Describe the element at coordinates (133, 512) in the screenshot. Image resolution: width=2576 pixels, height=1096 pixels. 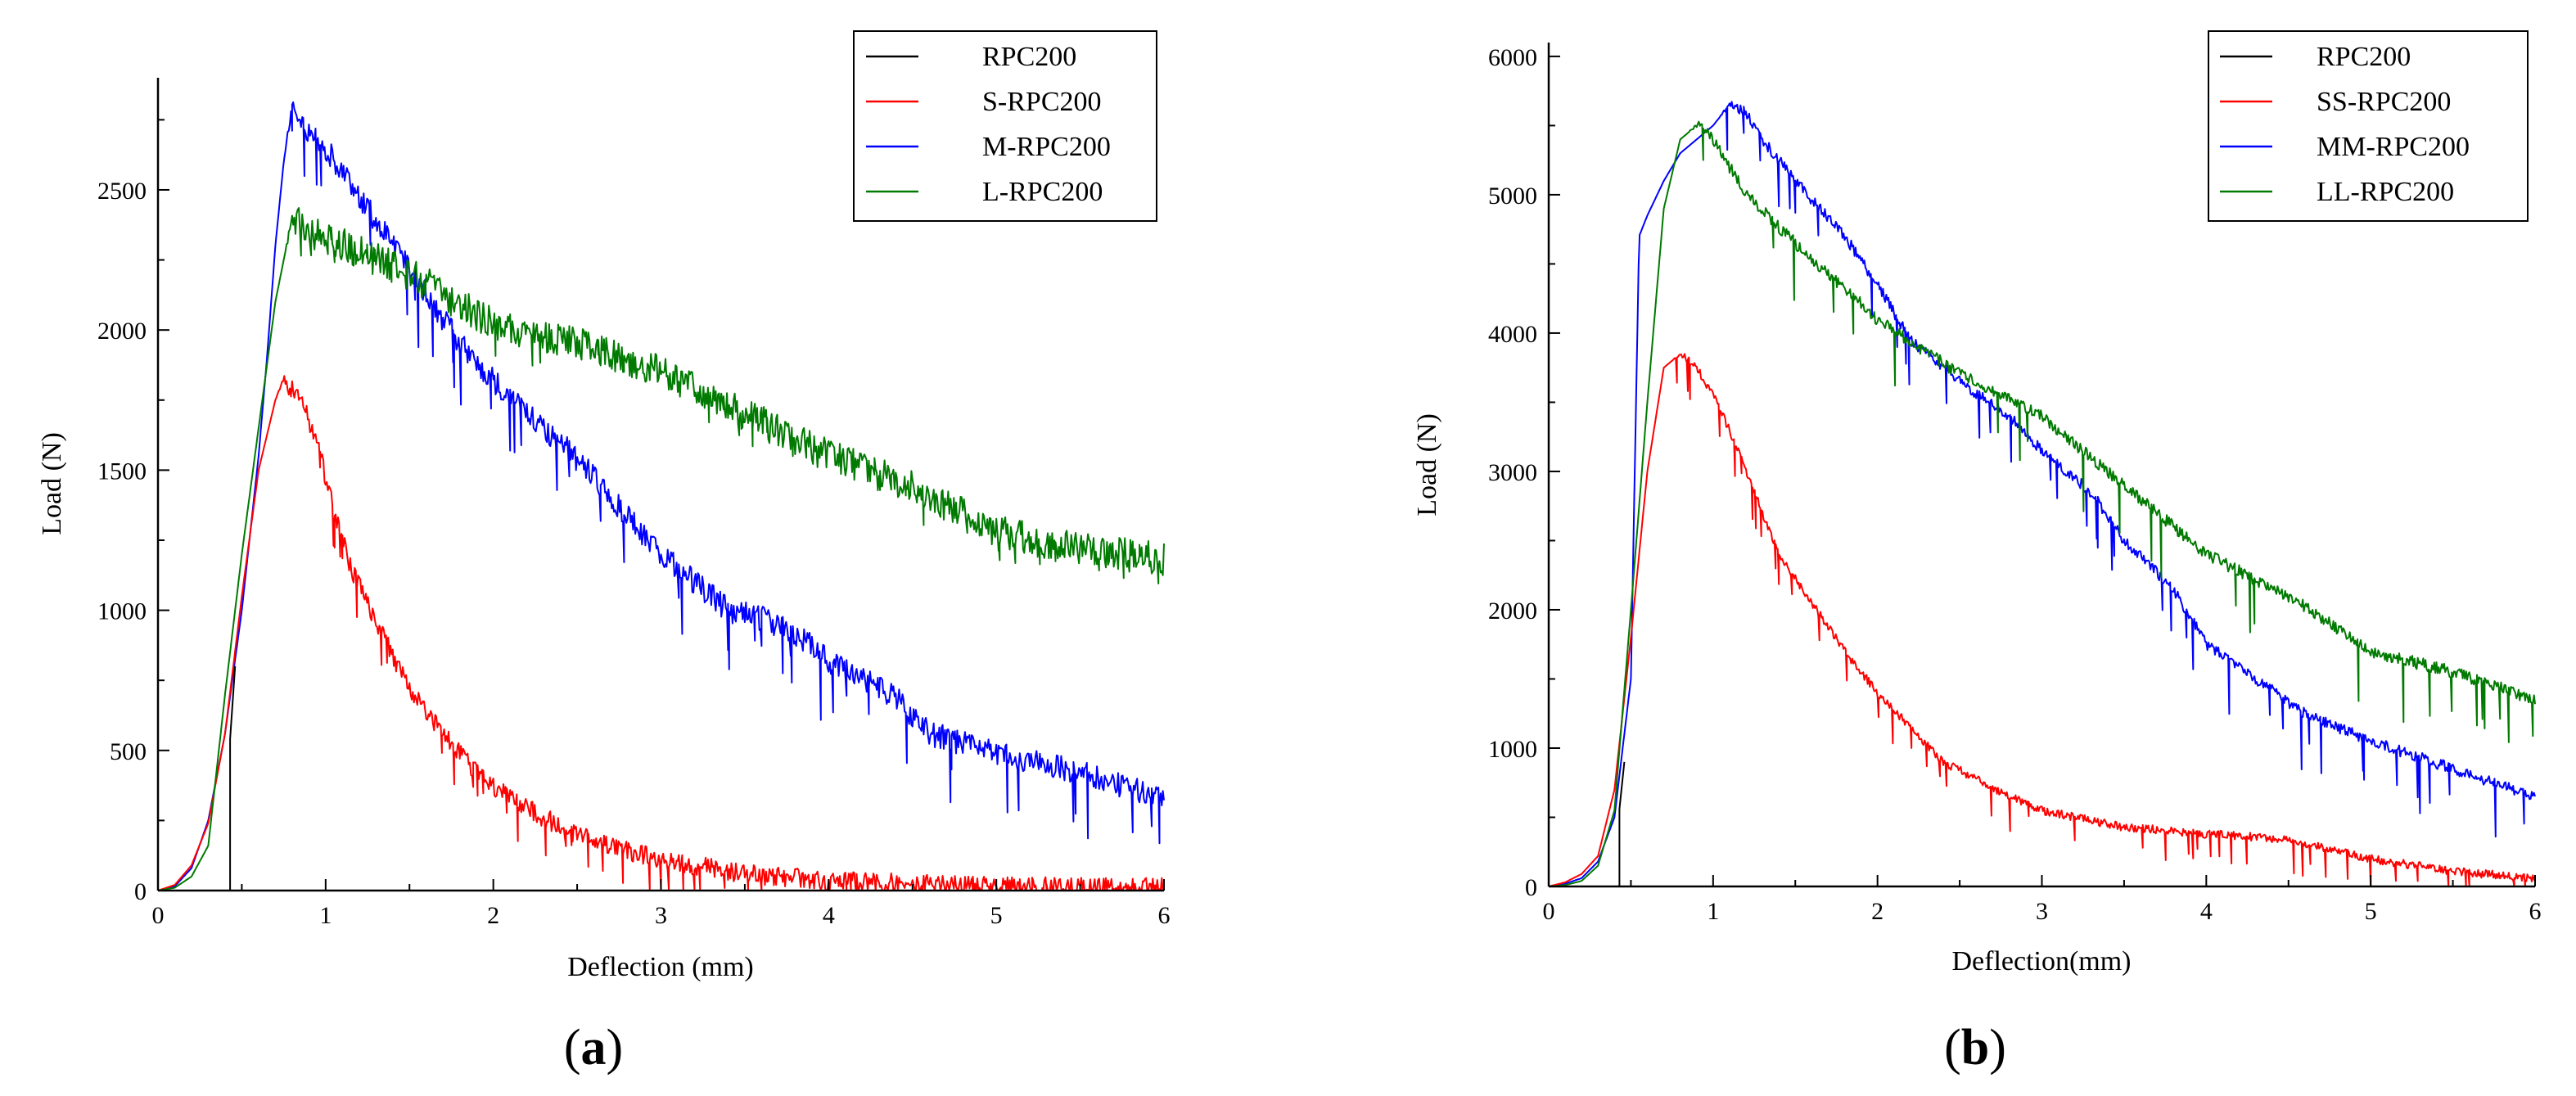
I see `panel-a-y-ticks: 0 500 1000 1500 2000 2500` at that location.